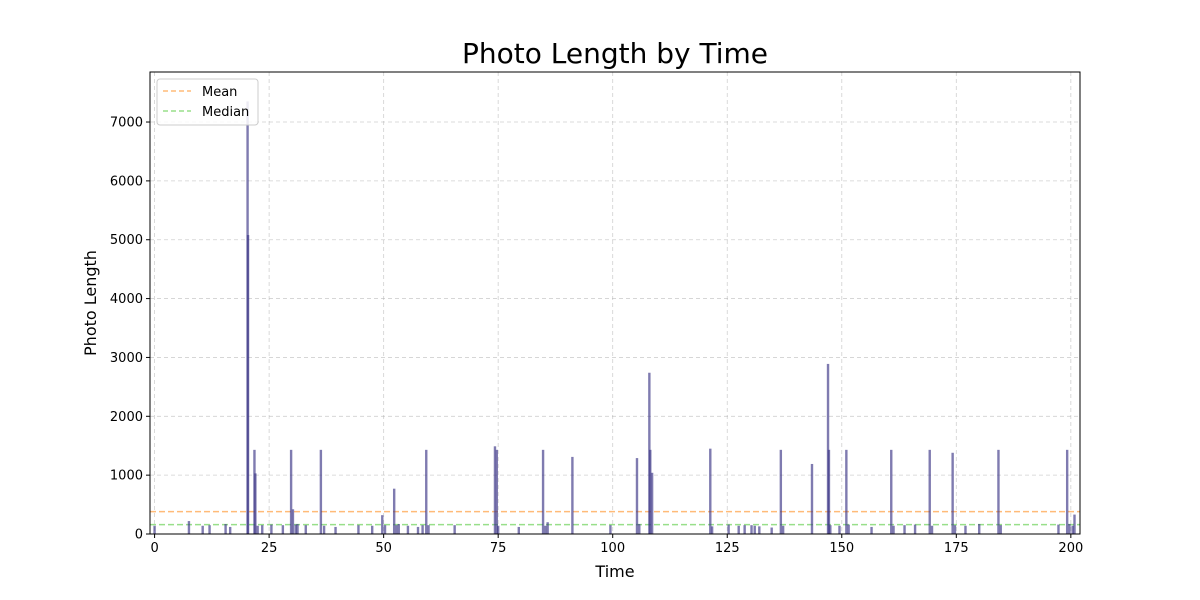 Image resolution: width=1200 pixels, height=600 pixels. Describe the element at coordinates (612, 548) in the screenshot. I see `x-tick-label: 100` at that location.